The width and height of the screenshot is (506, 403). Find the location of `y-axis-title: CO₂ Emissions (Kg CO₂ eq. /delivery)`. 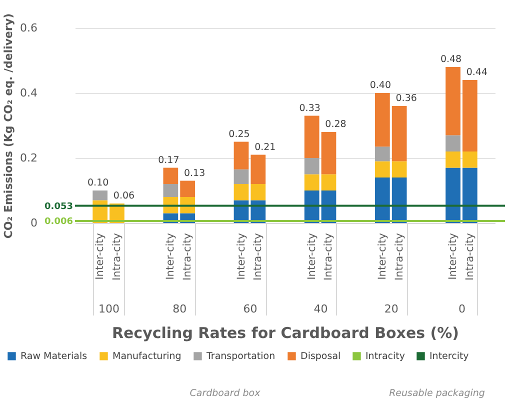

y-axis-title: CO₂ Emissions (Kg CO₂ eq. /delivery) is located at coordinates (9, 126).